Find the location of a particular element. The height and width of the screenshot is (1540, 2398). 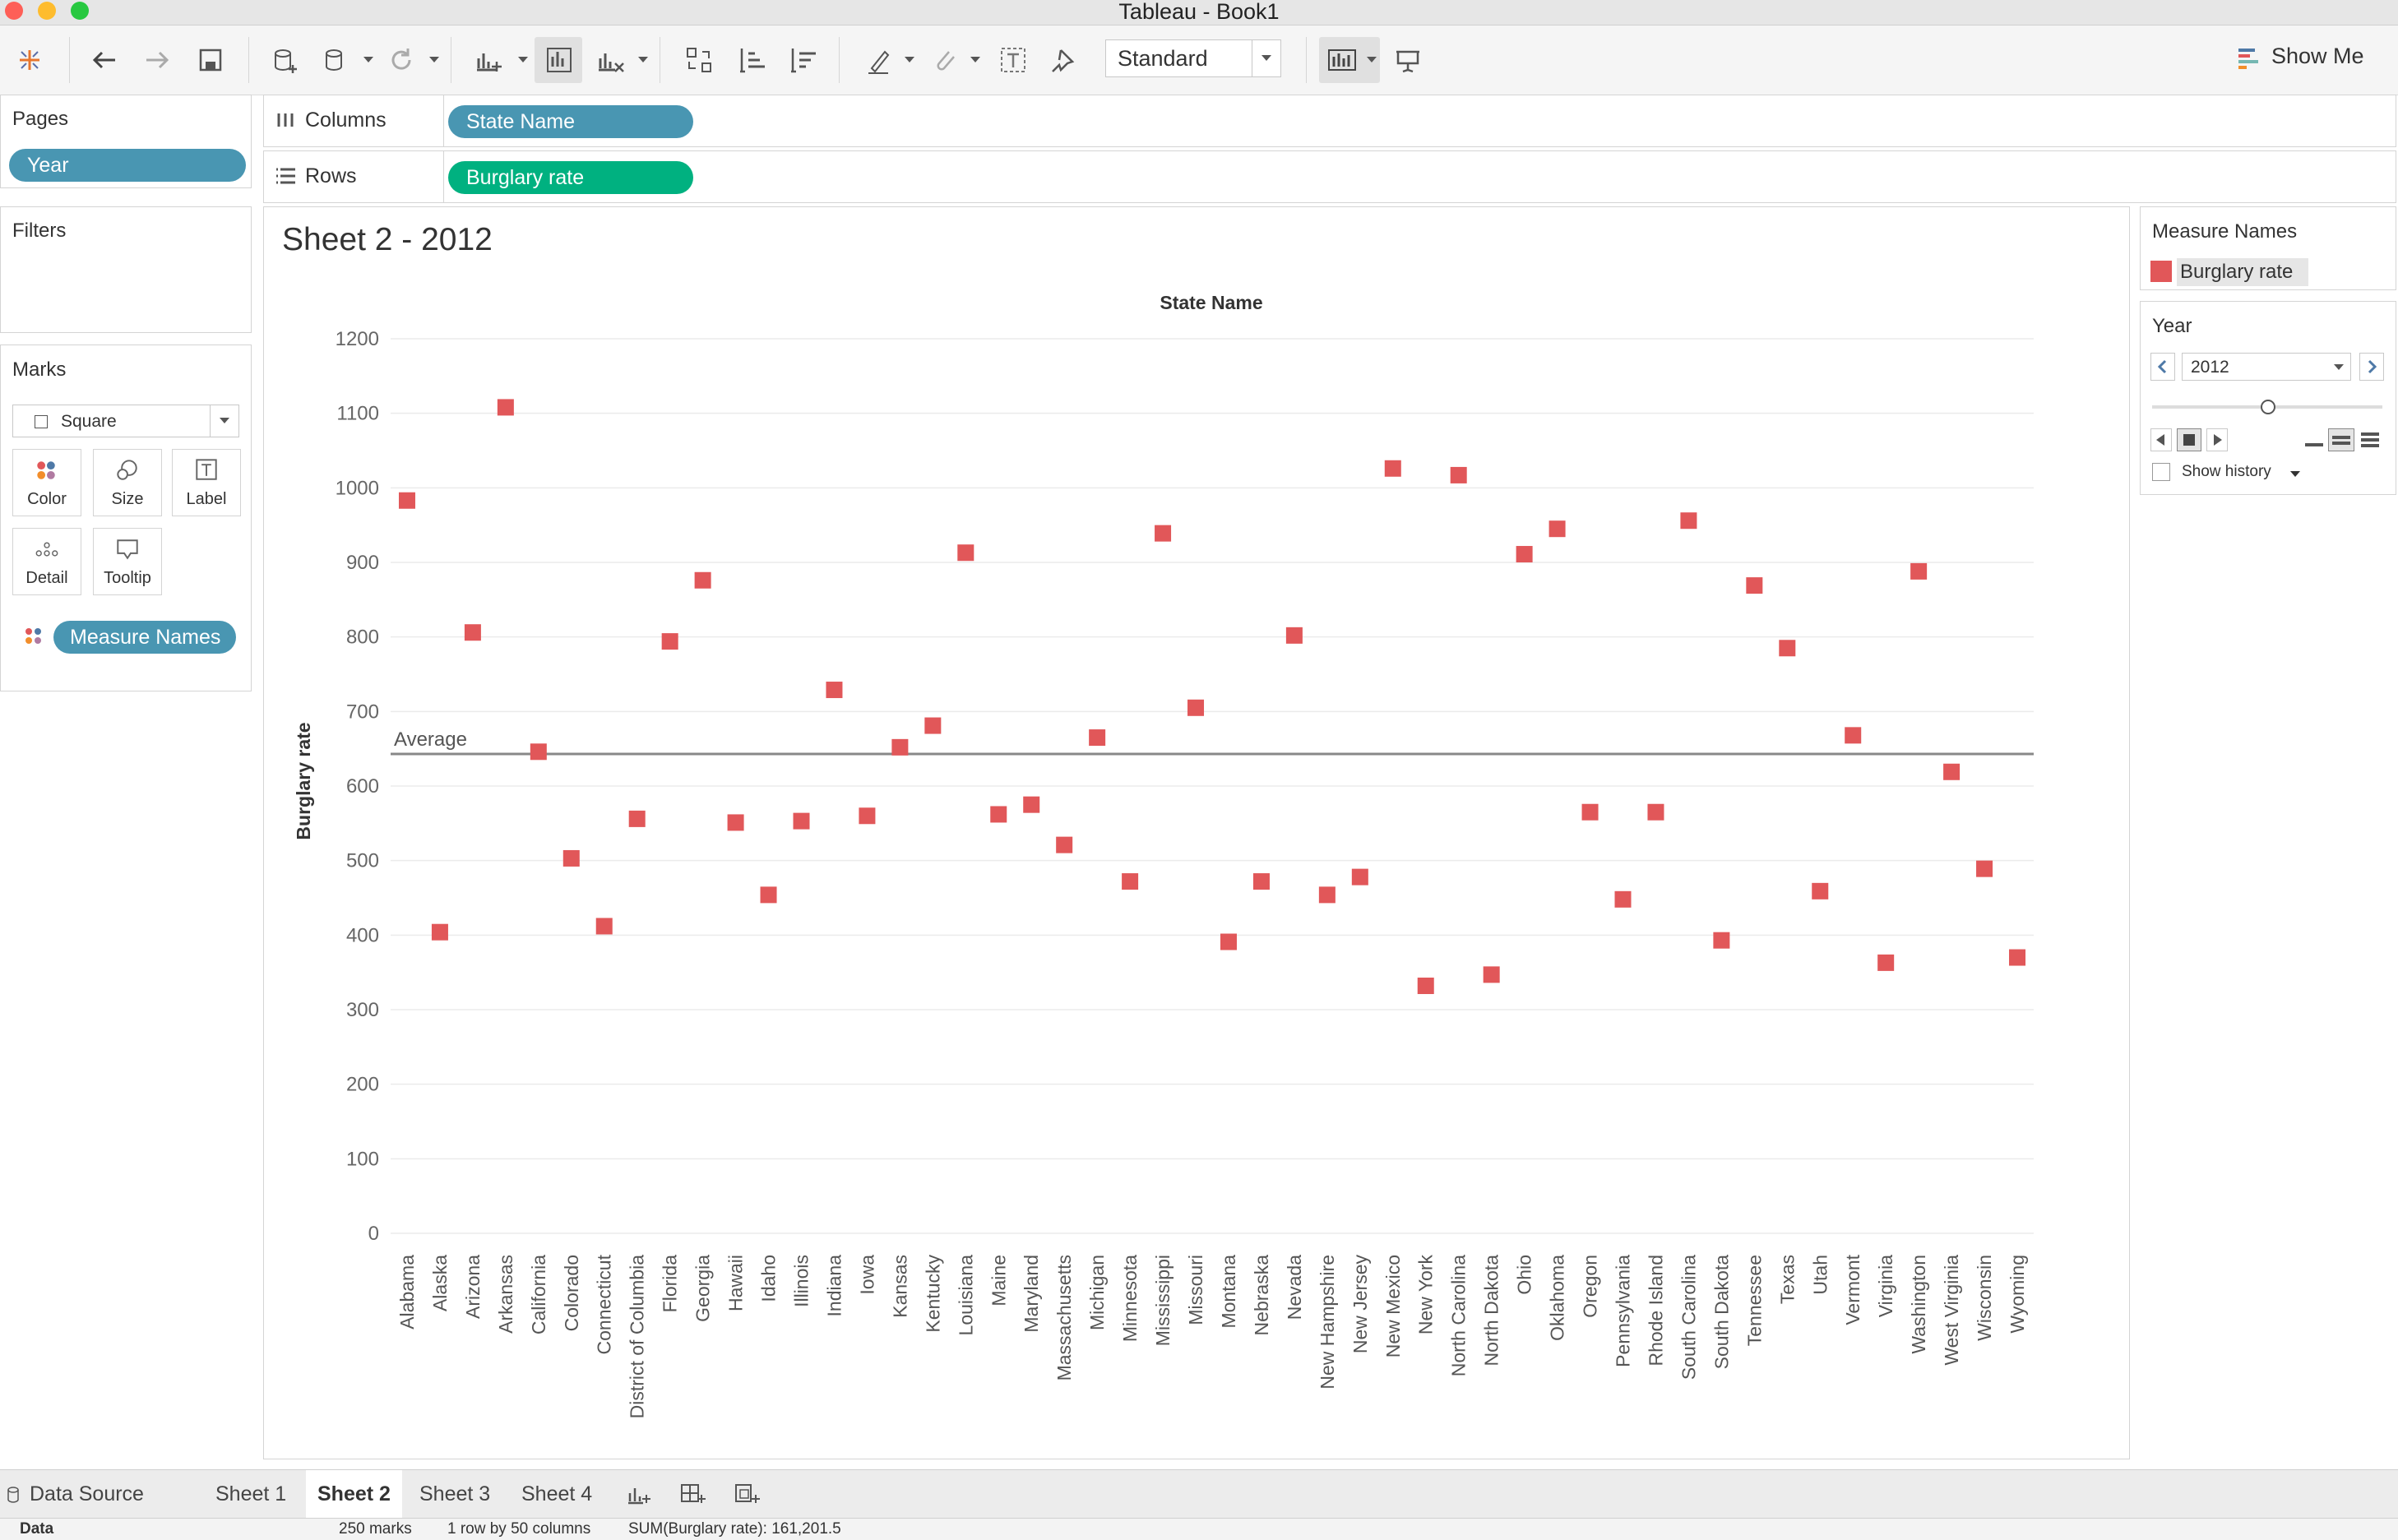

tab-sheet-1: Sheet 1 is located at coordinates (251, 1494).